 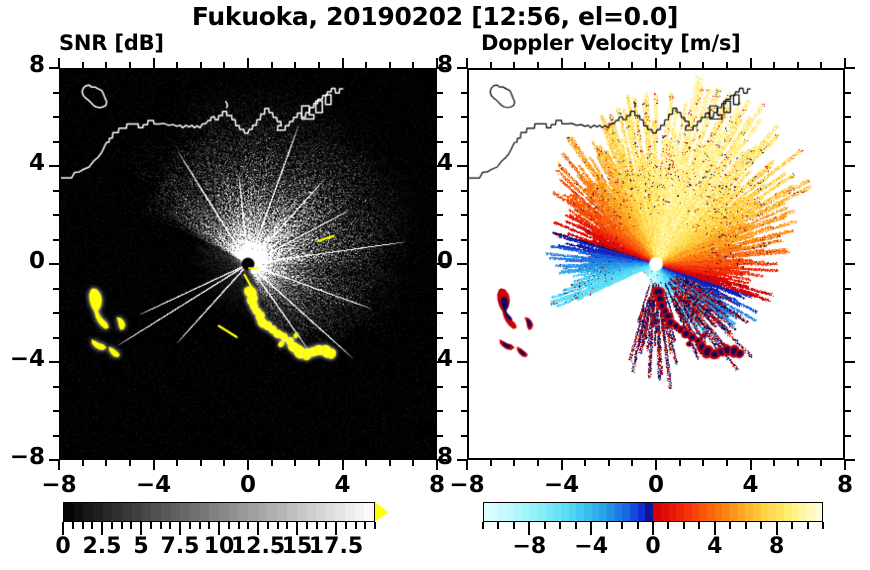 What do you see at coordinates (36, 261) in the screenshot?
I see `y-axis-tick-label: 0` at bounding box center [36, 261].